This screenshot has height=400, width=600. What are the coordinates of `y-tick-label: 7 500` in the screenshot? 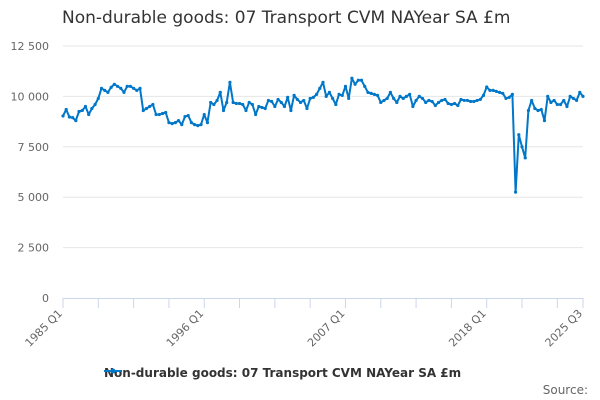 It's located at (34, 147).